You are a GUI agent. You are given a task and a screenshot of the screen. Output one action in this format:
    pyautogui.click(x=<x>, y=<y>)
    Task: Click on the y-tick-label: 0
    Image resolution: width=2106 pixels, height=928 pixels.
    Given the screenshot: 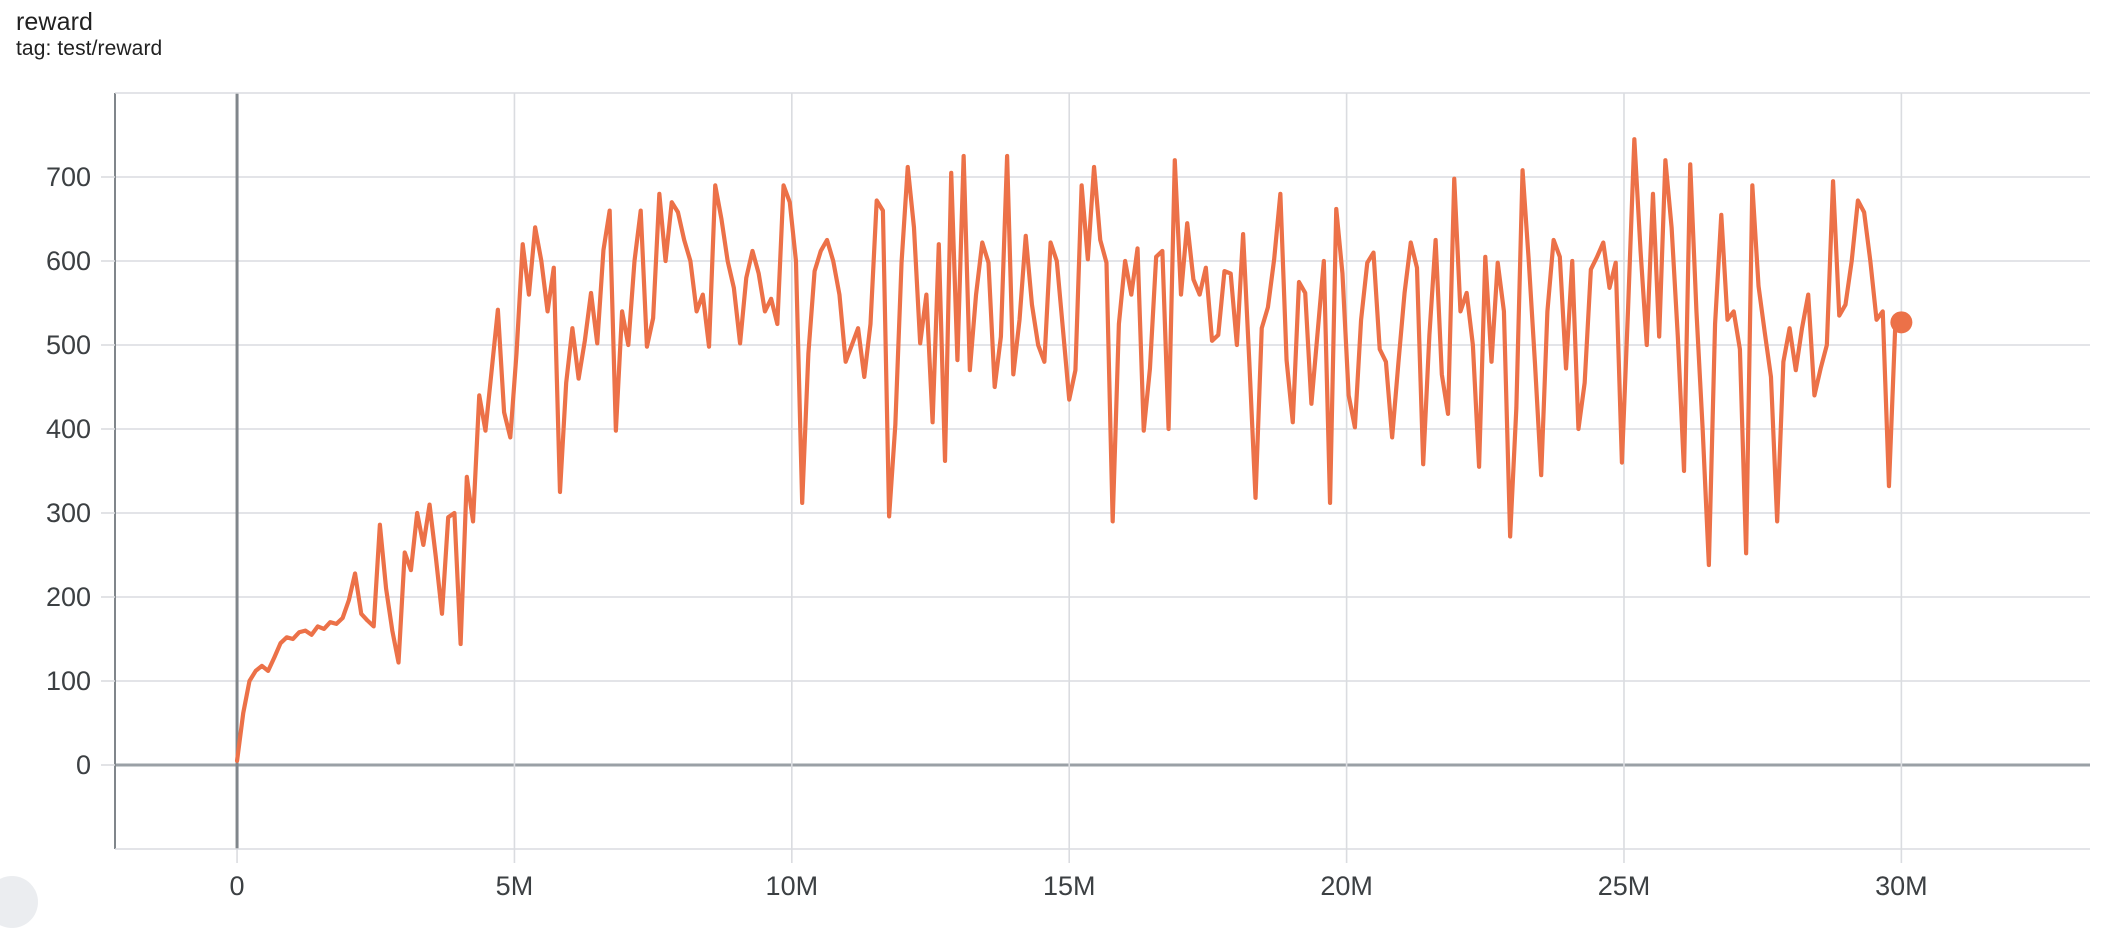 What is the action you would take?
    pyautogui.click(x=83, y=765)
    